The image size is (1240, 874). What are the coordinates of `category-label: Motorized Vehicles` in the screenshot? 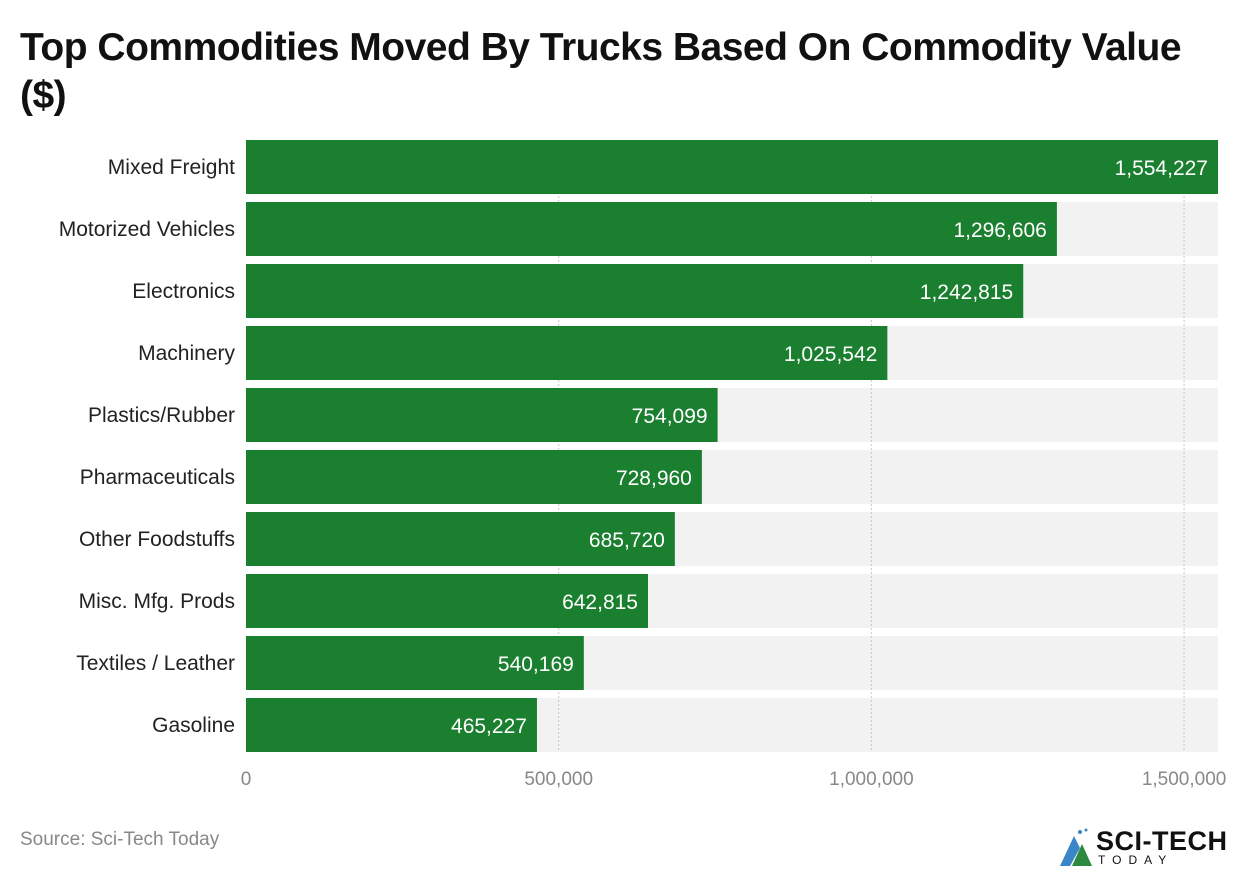 It's located at (147, 229).